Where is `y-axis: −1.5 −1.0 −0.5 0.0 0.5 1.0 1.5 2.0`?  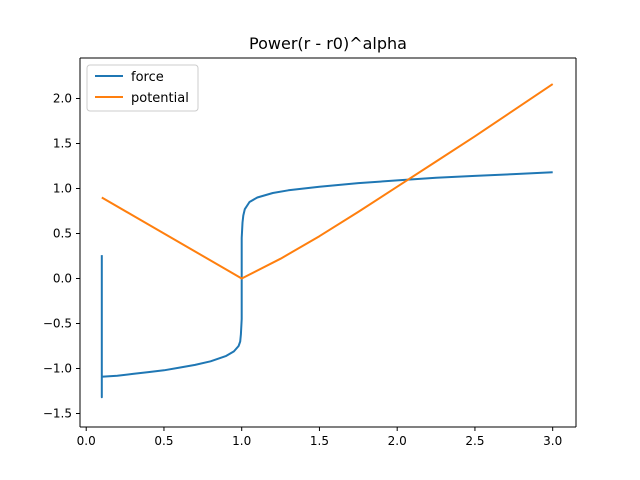 y-axis: −1.5 −1.0 −0.5 0.0 0.5 1.0 1.5 2.0 is located at coordinates (61, 256).